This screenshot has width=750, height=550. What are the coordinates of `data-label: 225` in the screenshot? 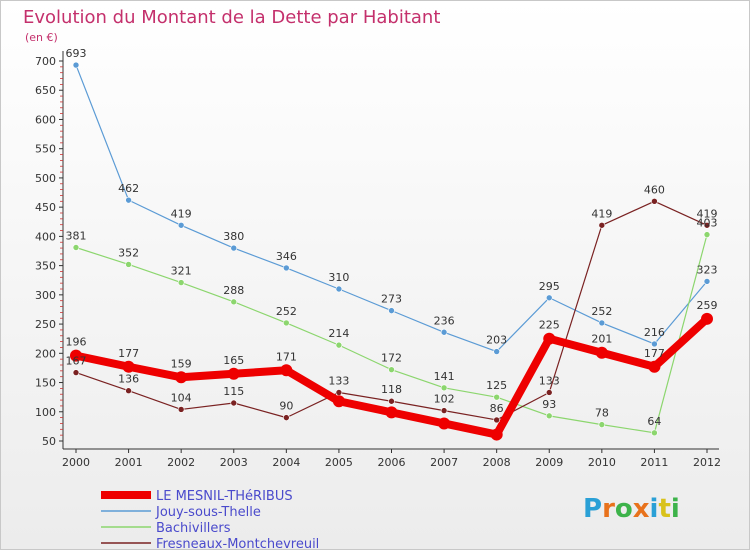 It's located at (549, 325).